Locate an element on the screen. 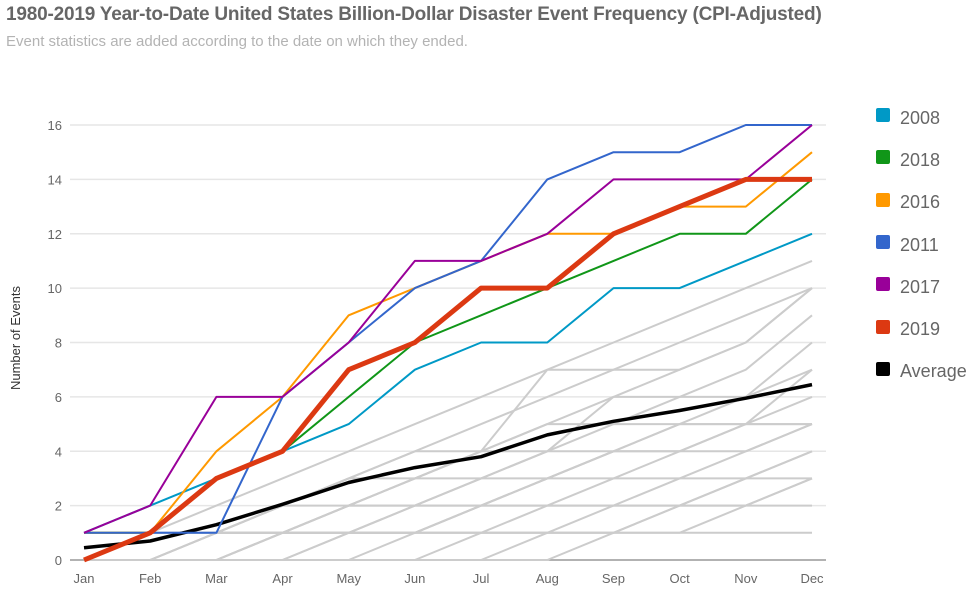 The width and height of the screenshot is (974, 589). y-tick-label: 10 is located at coordinates (55, 288).